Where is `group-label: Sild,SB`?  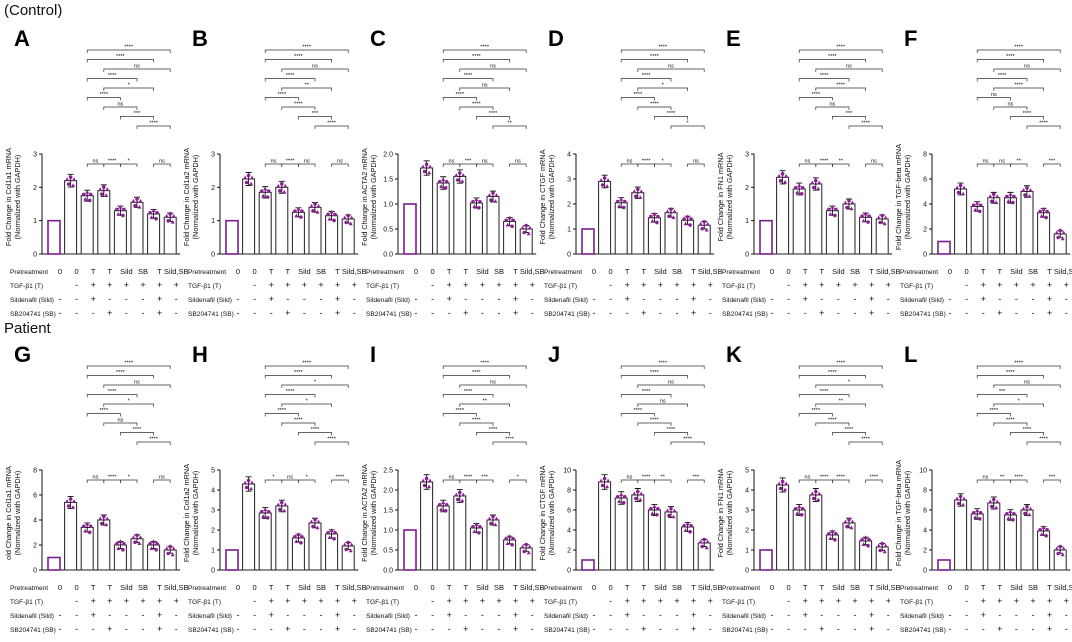 group-label: Sild,SB is located at coordinates (176, 587).